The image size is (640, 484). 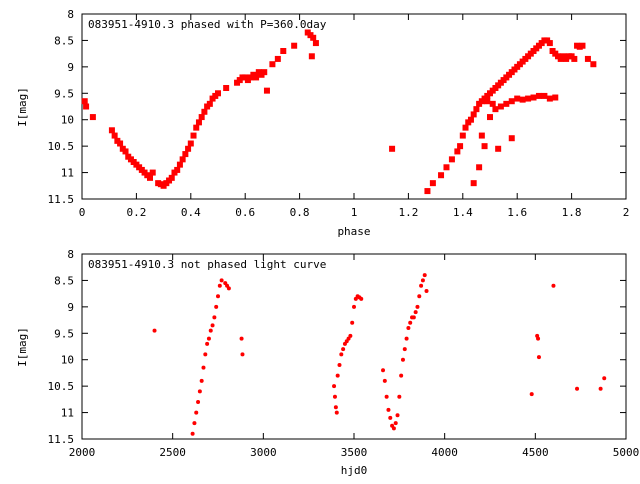 I want to click on phased-y-tick-label: 10.5, so click(x=61, y=146).